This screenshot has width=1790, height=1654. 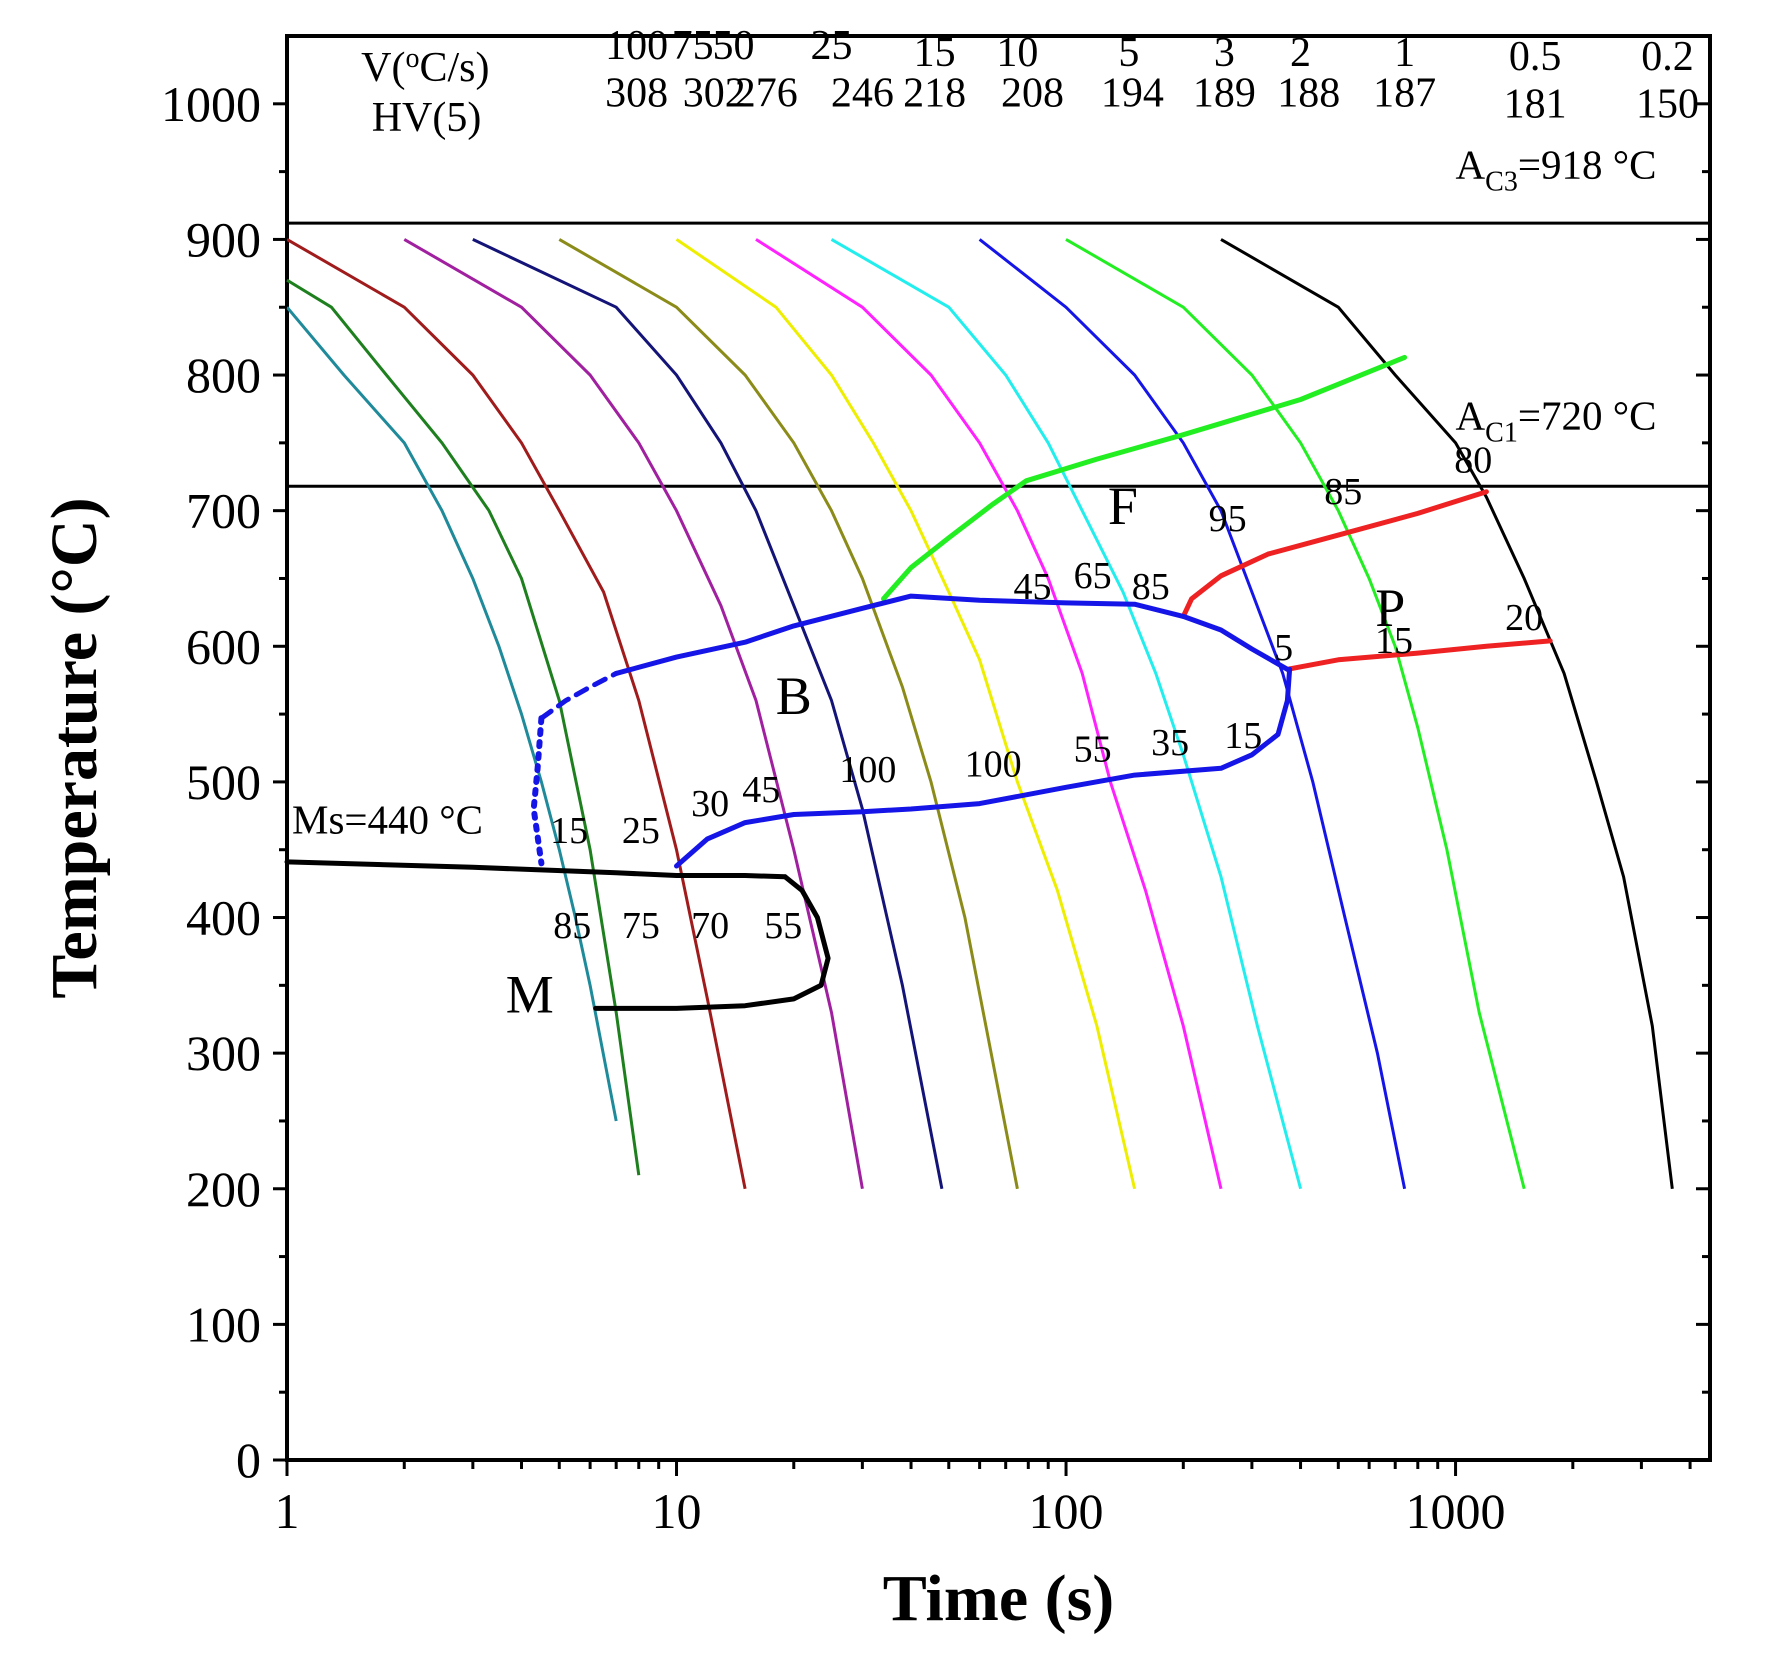 I want to click on phase-percent-label: 95, so click(x=1228, y=519).